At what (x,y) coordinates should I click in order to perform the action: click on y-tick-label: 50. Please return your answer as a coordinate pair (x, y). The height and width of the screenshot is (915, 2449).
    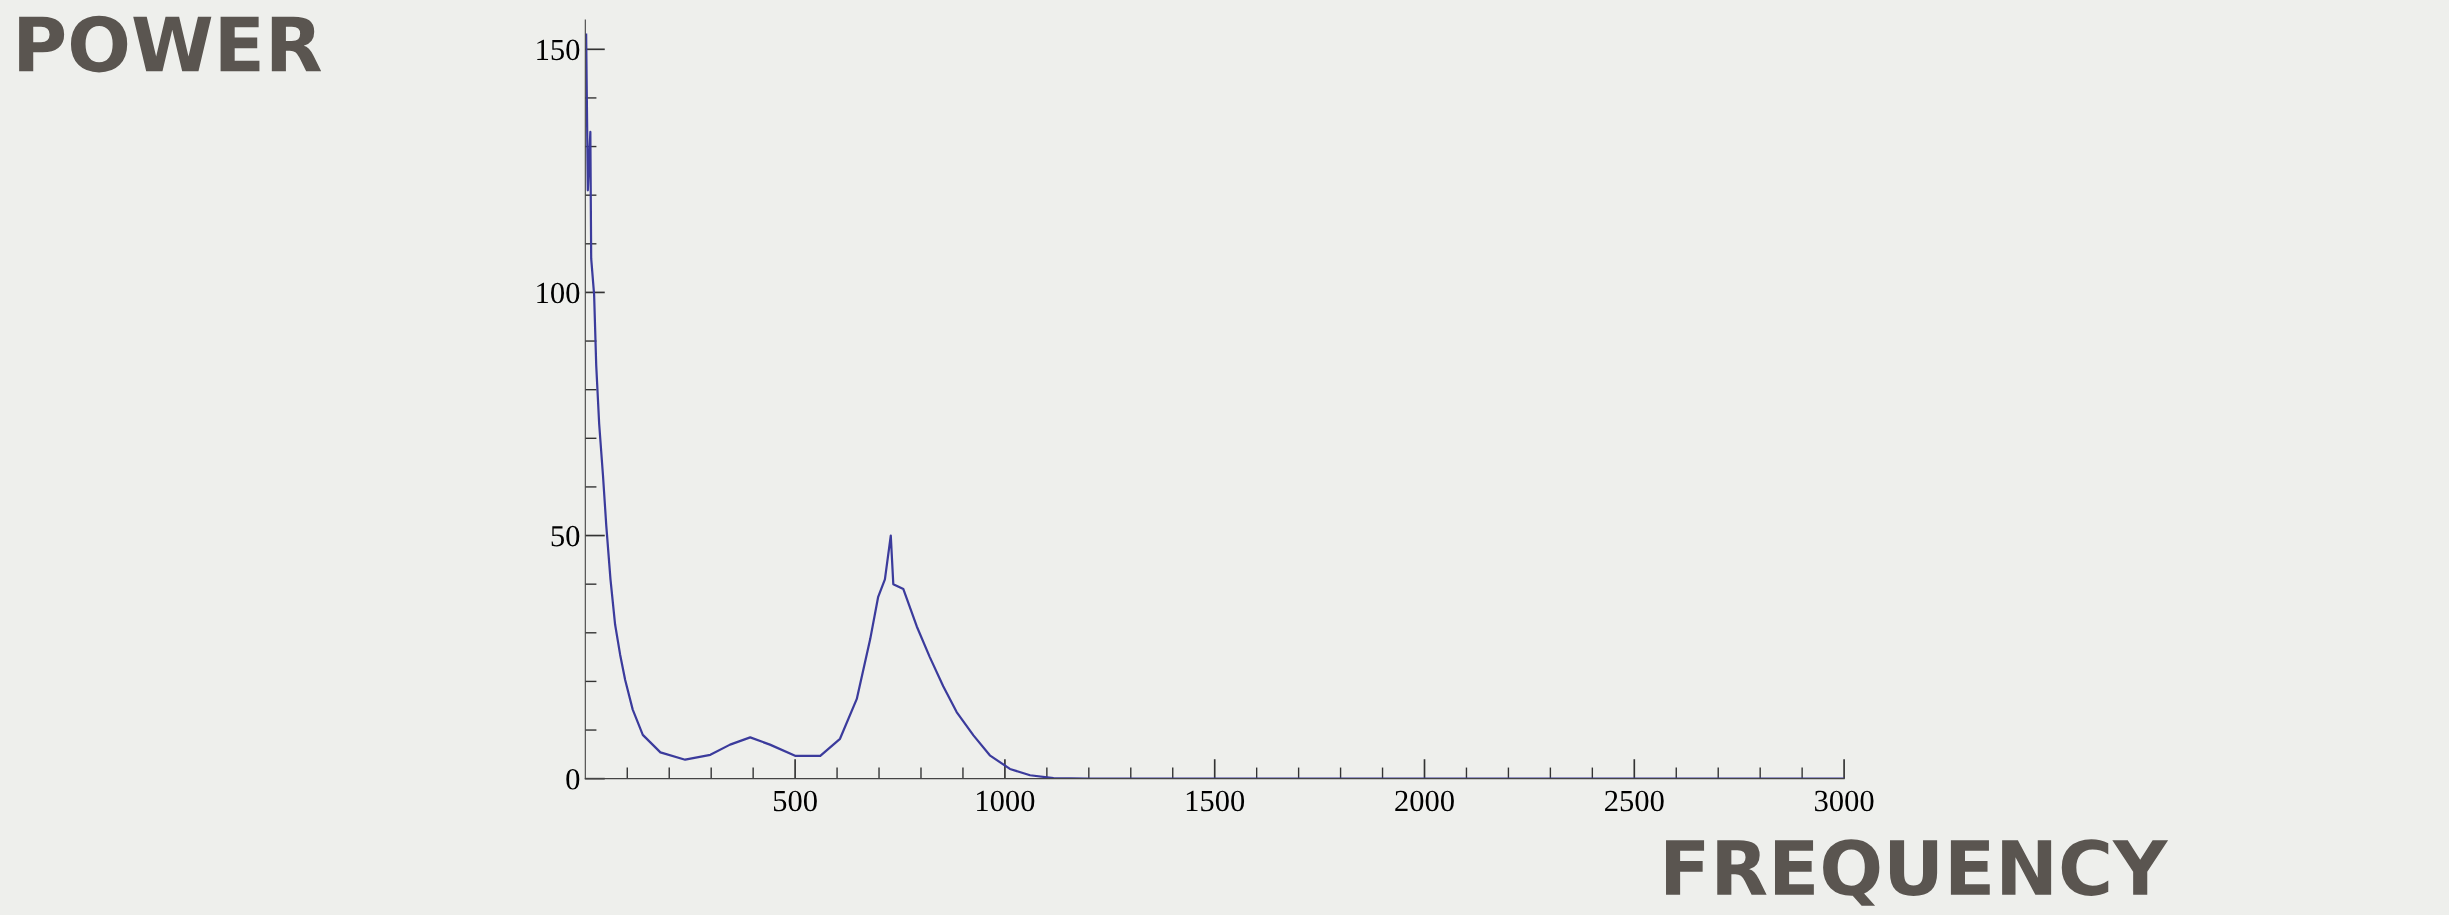
    Looking at the image, I should click on (565, 536).